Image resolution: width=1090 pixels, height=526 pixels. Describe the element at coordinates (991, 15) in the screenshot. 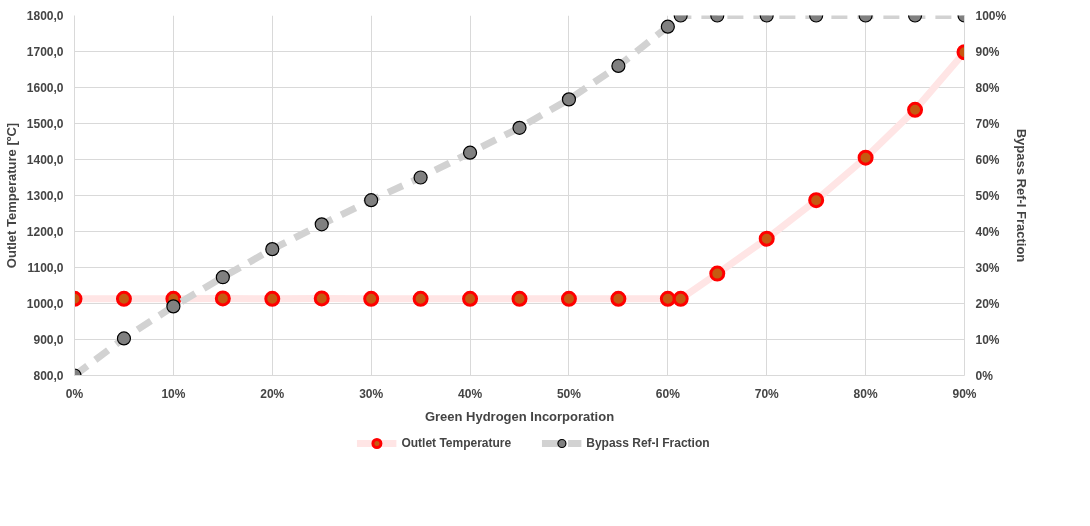

I see `y2-tick-label: 100%` at that location.